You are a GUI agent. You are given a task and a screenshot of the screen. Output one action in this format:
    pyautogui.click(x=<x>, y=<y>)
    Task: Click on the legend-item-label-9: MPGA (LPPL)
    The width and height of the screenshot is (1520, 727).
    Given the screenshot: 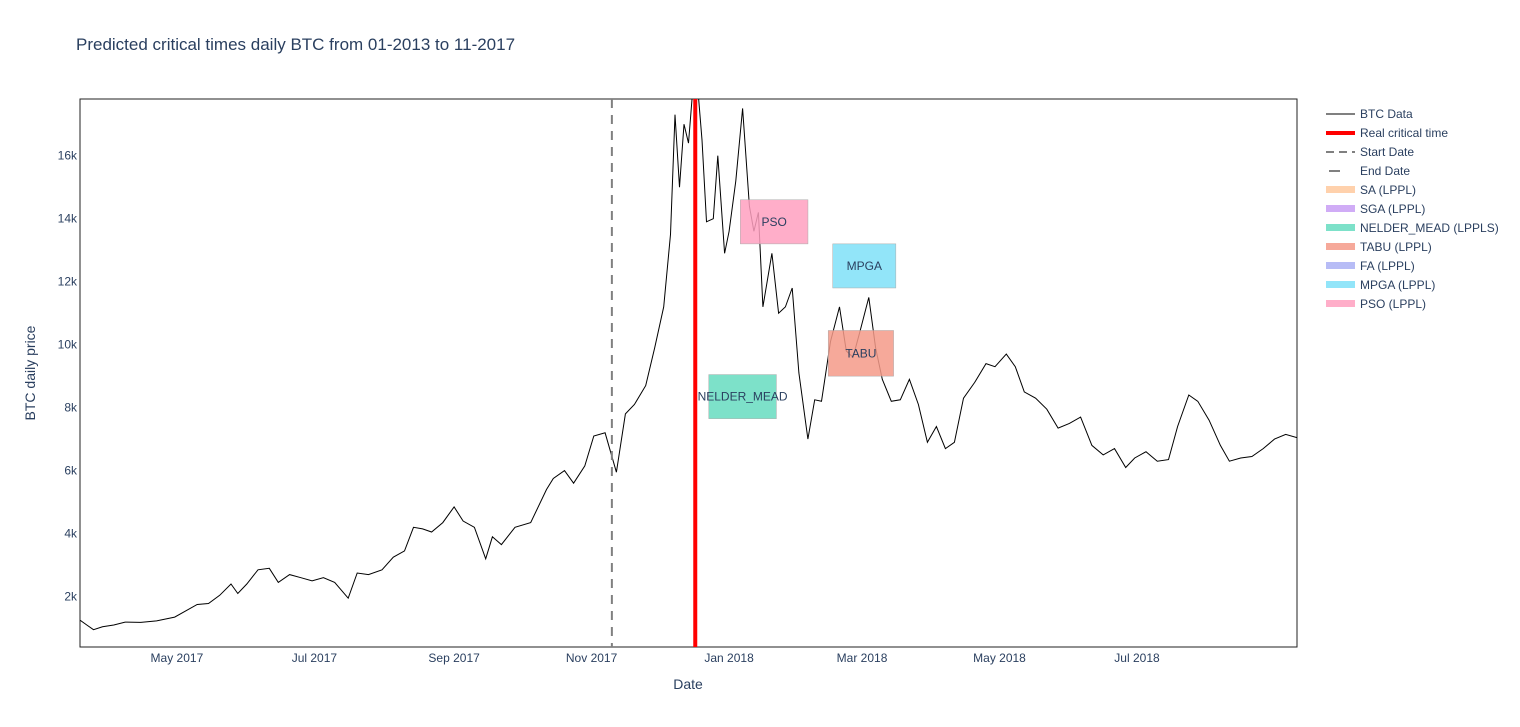 What is the action you would take?
    pyautogui.click(x=1397, y=285)
    